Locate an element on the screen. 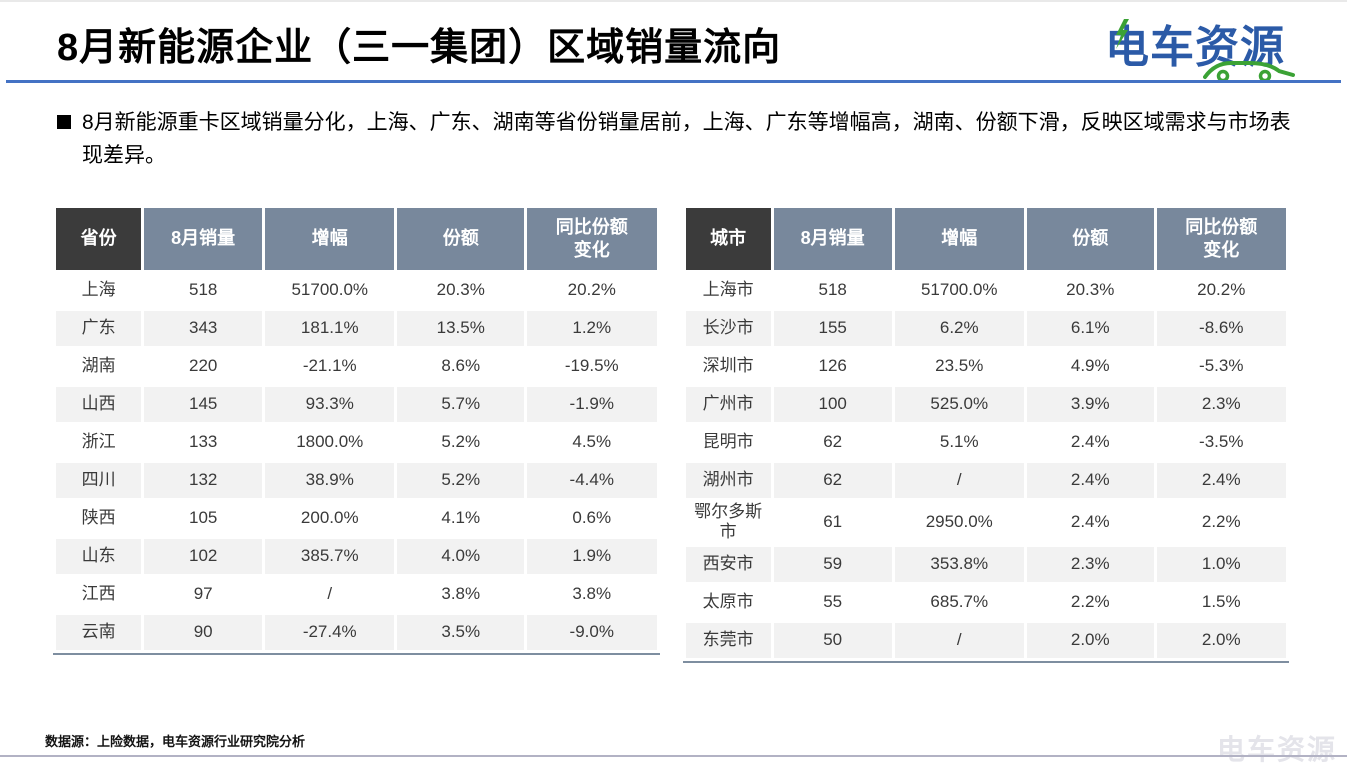  table-cell: 广东 is located at coordinates (99, 328).